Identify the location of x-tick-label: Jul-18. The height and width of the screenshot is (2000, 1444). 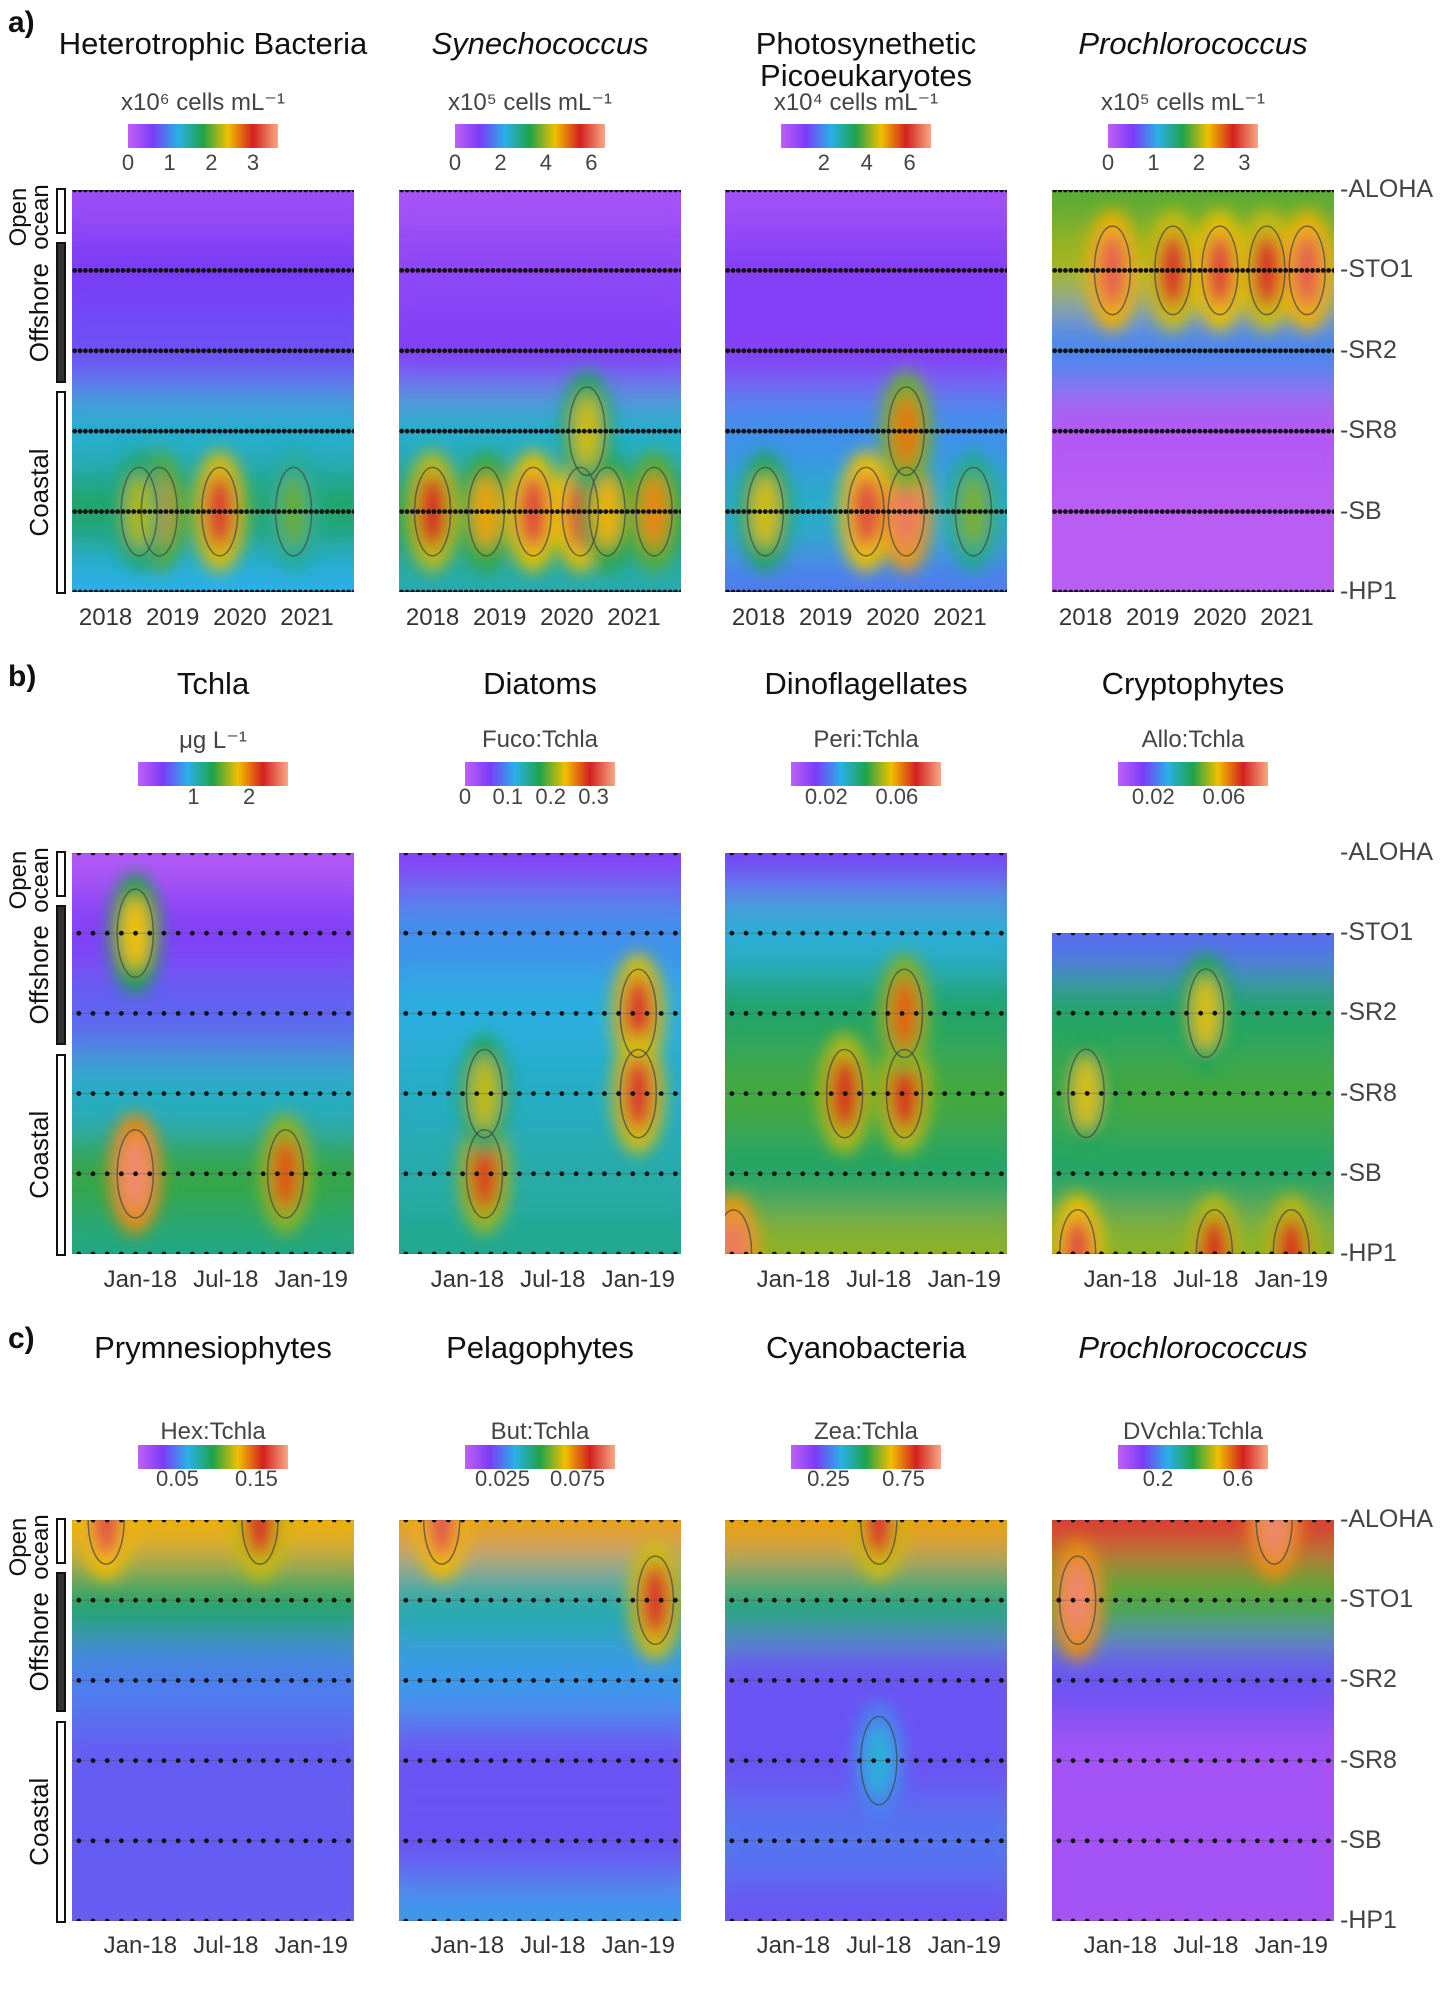
(1206, 1279).